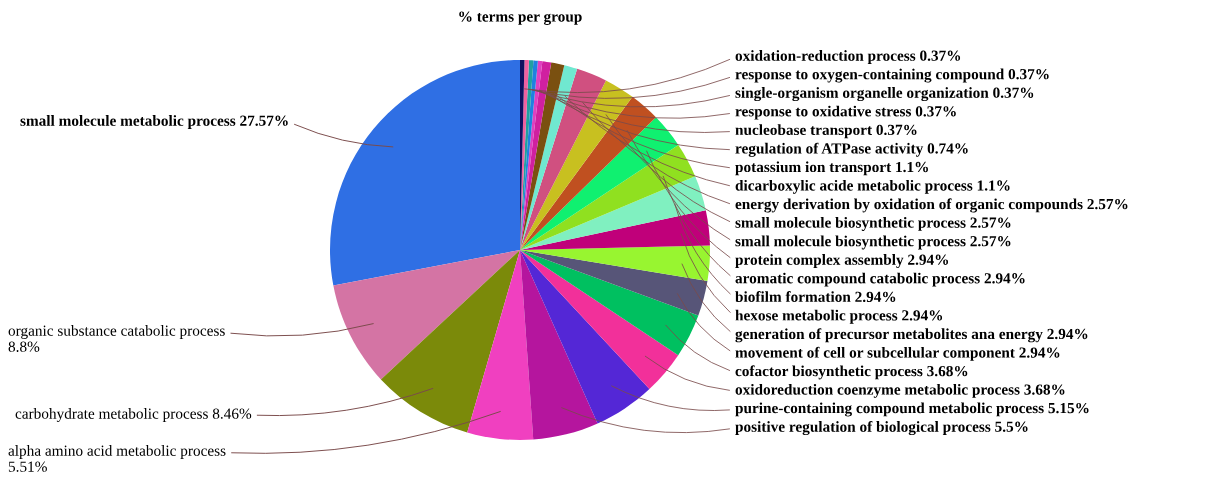 The width and height of the screenshot is (1226, 479). Describe the element at coordinates (154, 122) in the screenshot. I see `slice-label: small molecule metabolic process 27.57%` at that location.